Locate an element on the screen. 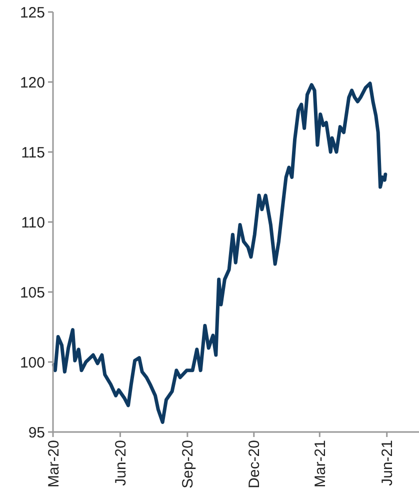 This screenshot has height=493, width=419. x-tick-label: Mar-20 is located at coordinates (53, 464).